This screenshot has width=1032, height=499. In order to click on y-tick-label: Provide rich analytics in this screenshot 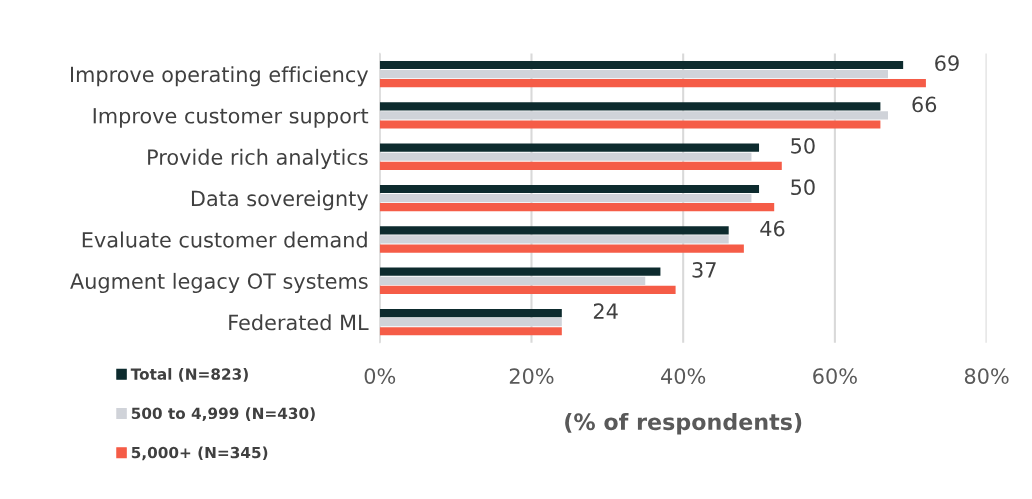, I will do `click(258, 159)`.